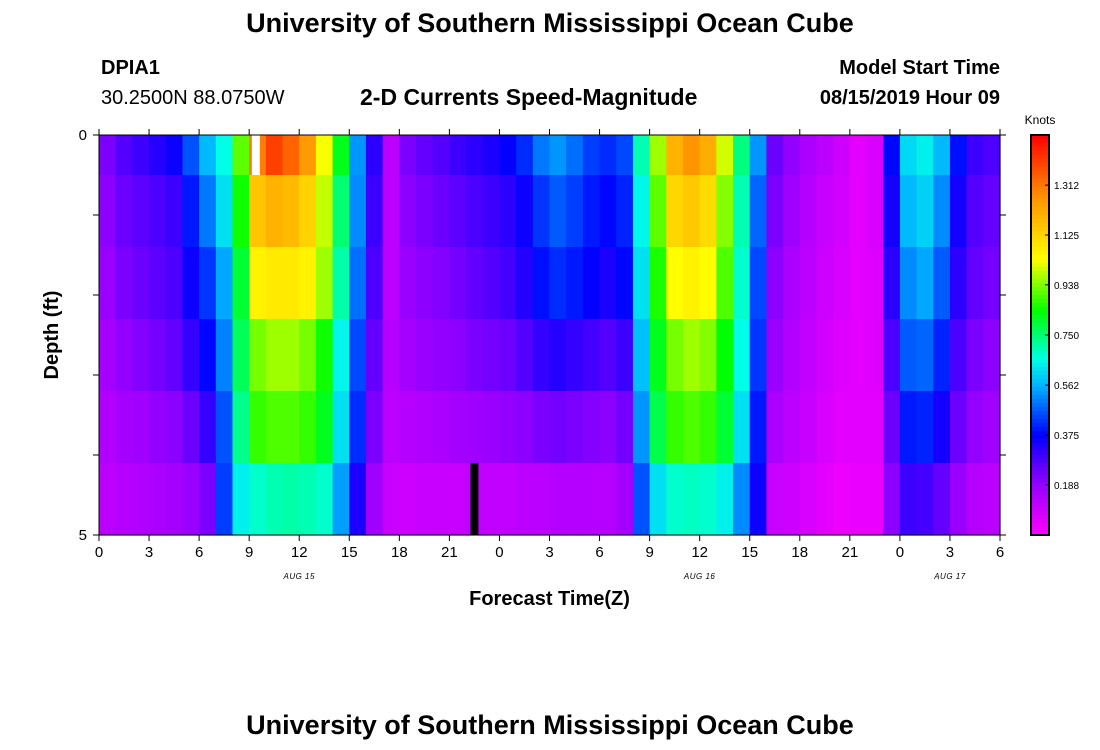  I want to click on x-tick-label: 6, so click(599, 552).